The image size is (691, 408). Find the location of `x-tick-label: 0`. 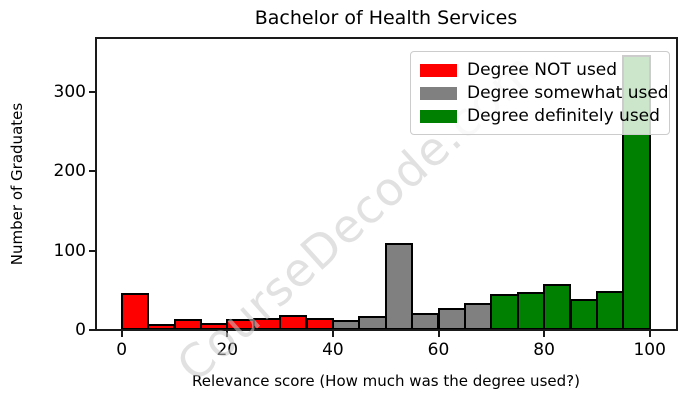

x-tick-label: 0 is located at coordinates (122, 350).